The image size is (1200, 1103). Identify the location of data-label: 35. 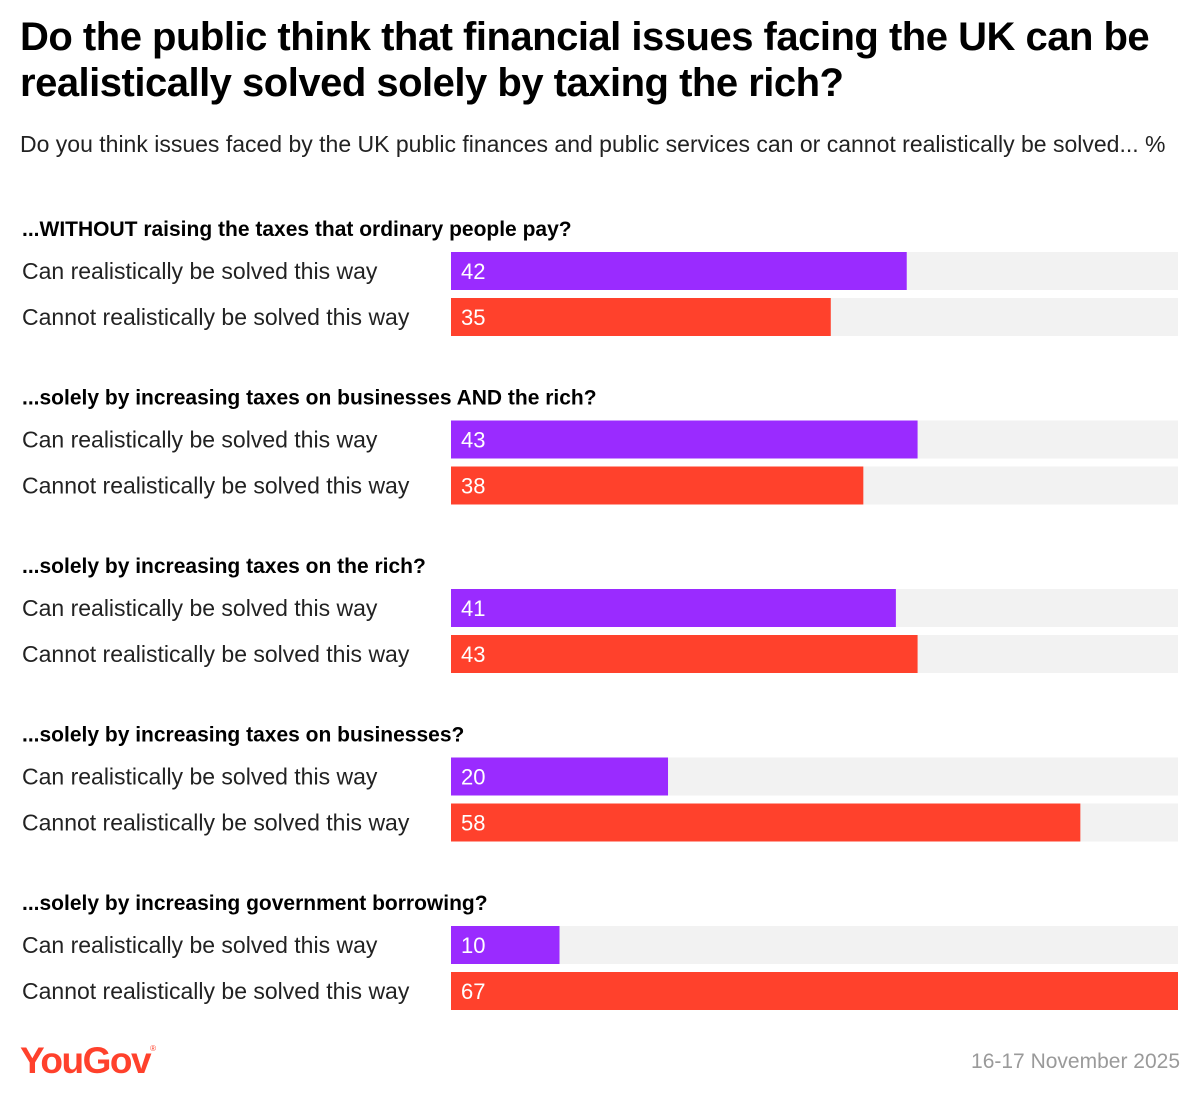
(473, 317).